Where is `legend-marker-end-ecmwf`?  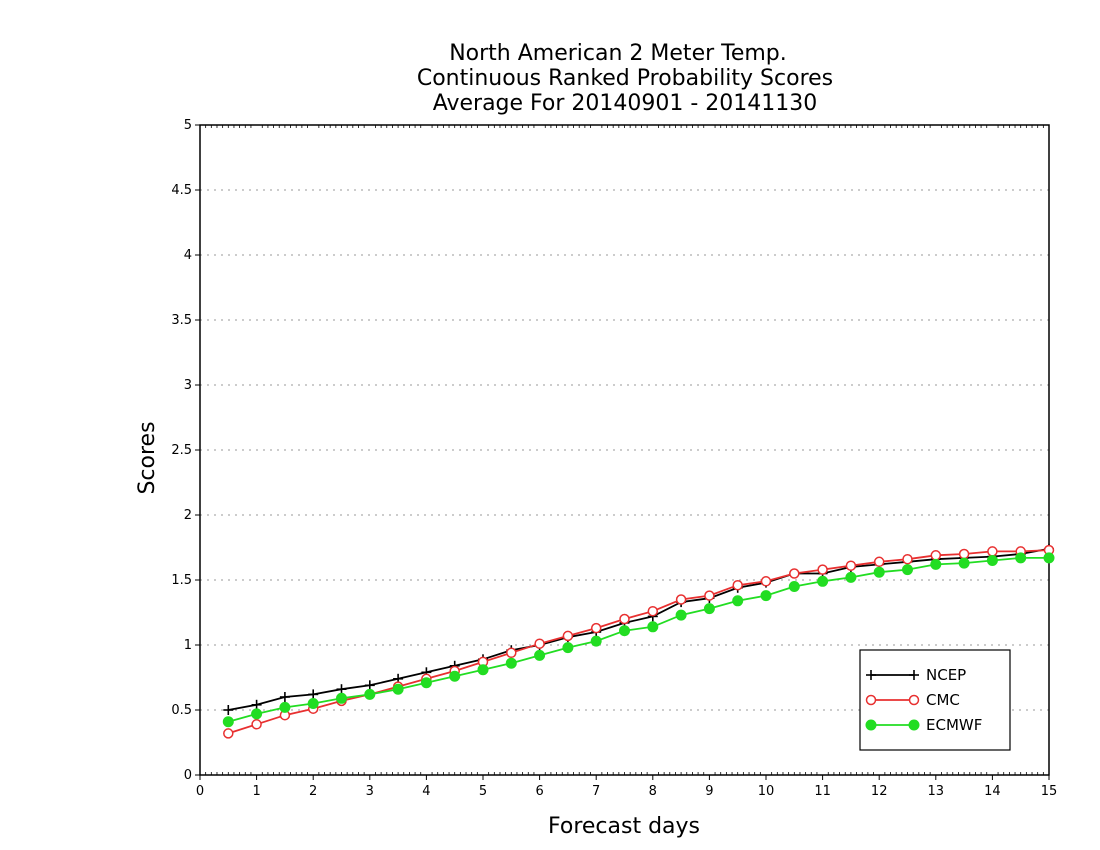 legend-marker-end-ecmwf is located at coordinates (914, 725).